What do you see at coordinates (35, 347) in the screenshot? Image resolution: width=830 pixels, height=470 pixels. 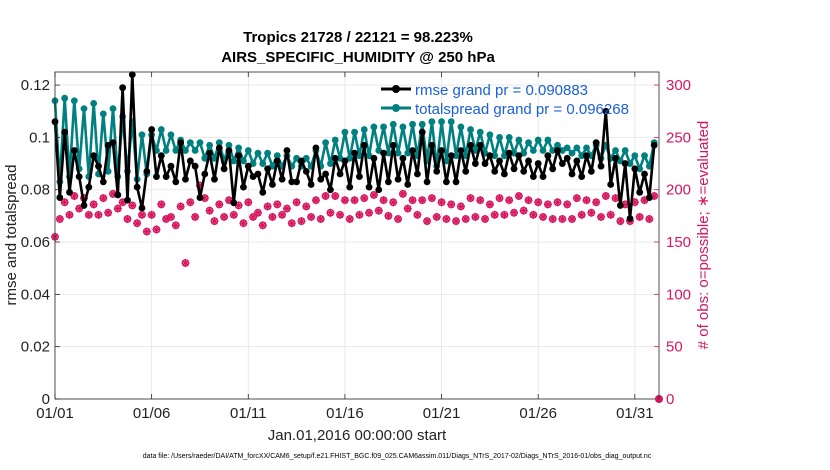 I see `y-tick-label: 0.02` at bounding box center [35, 347].